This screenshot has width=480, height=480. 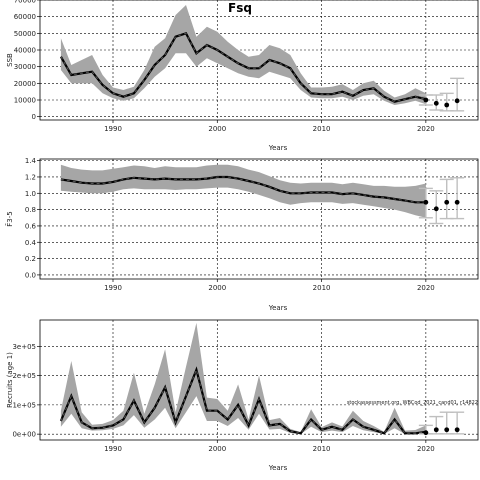 What do you see at coordinates (9, 218) in the screenshot?
I see `y-axis-label: F̄3-5` at bounding box center [9, 218].